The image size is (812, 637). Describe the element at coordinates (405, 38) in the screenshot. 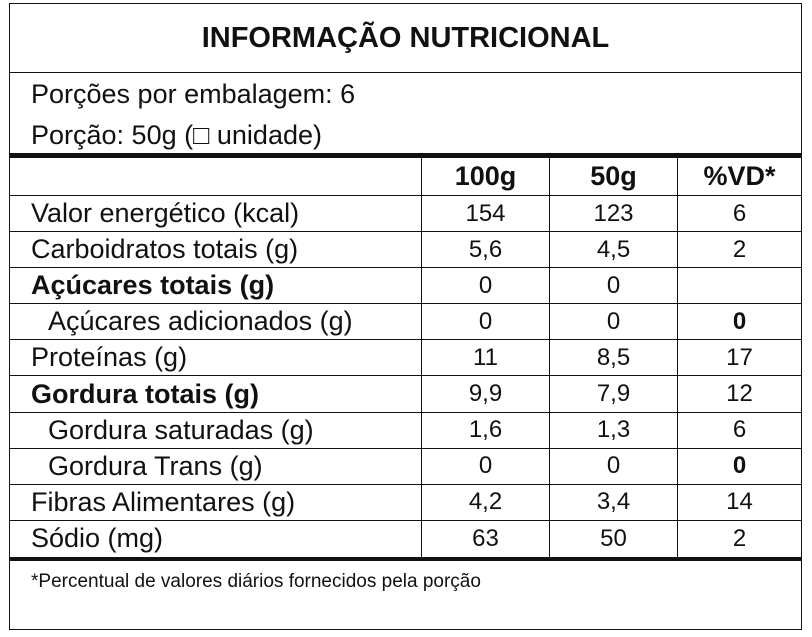

I see `nutrition-title: INFORMAÇÃO NUTRICIONAL` at that location.